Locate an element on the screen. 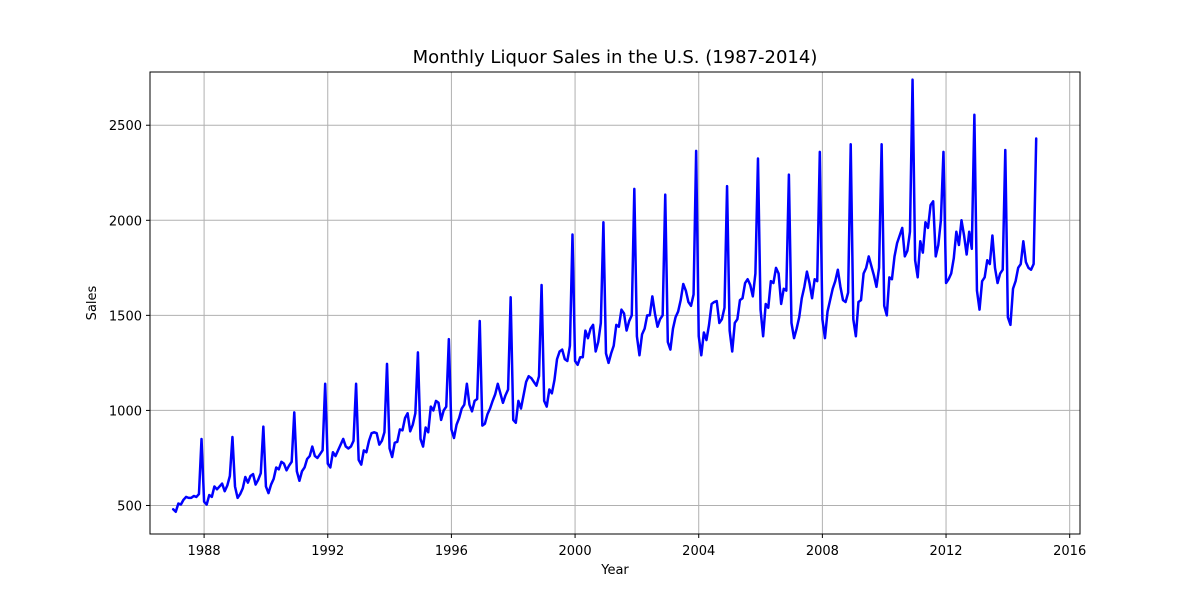 The height and width of the screenshot is (600, 1200). y-tick-label: 2500 is located at coordinates (125, 126).